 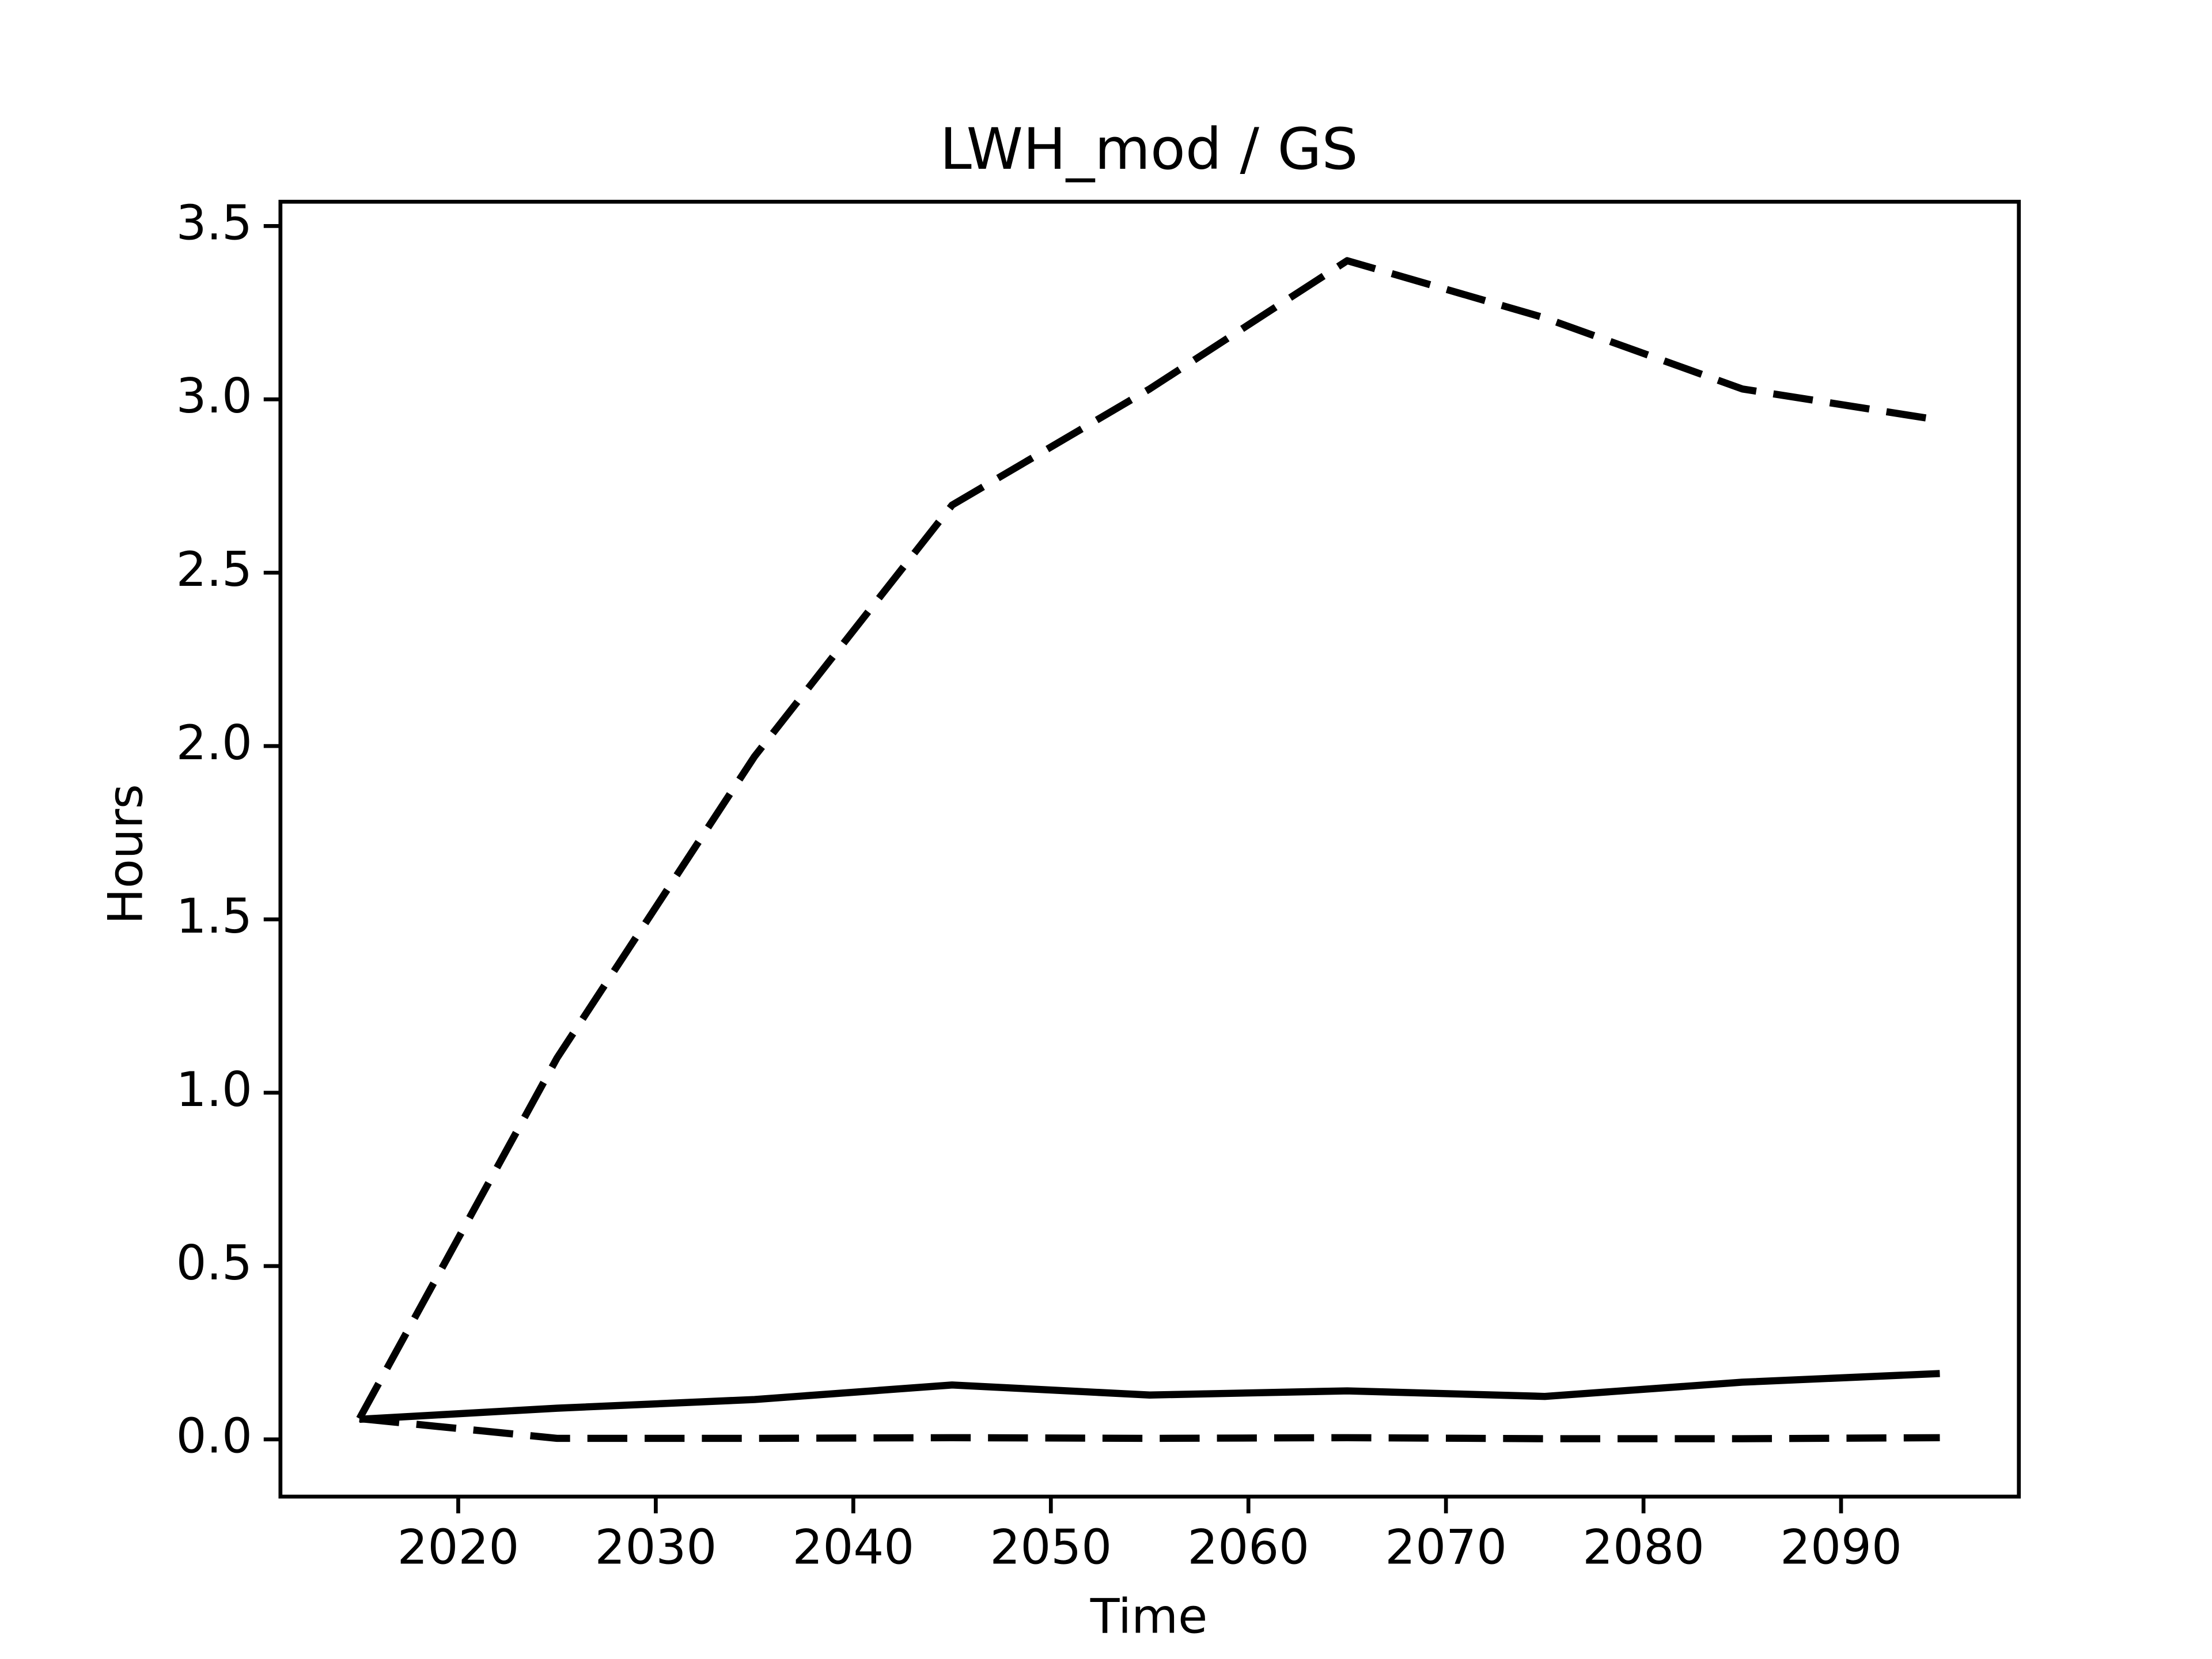 What do you see at coordinates (1446, 1547) in the screenshot?
I see `x-tick-label: 2070` at bounding box center [1446, 1547].